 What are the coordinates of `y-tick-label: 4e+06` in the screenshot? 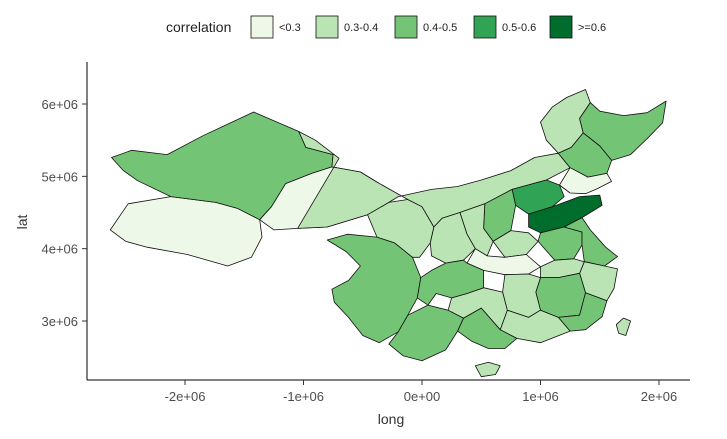 It's located at (59, 249).